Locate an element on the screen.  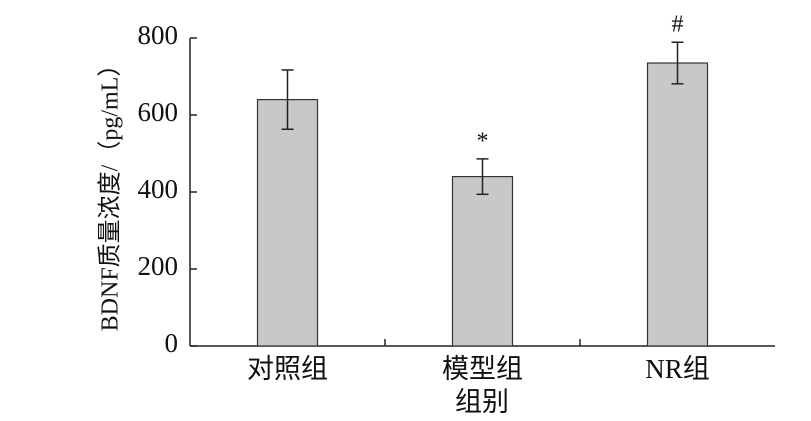
y-tick-label: 400 is located at coordinates (158, 189).